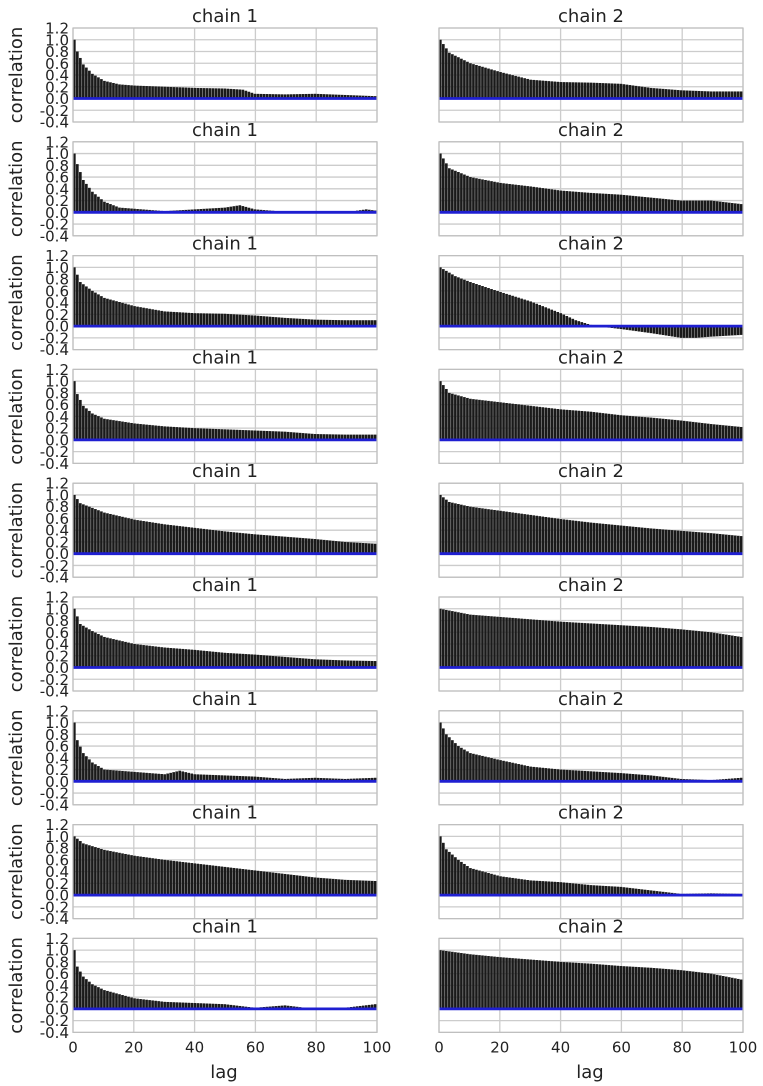 This screenshot has height=1086, width=763. I want to click on y-tick-label: -0.2, so click(54, 566).